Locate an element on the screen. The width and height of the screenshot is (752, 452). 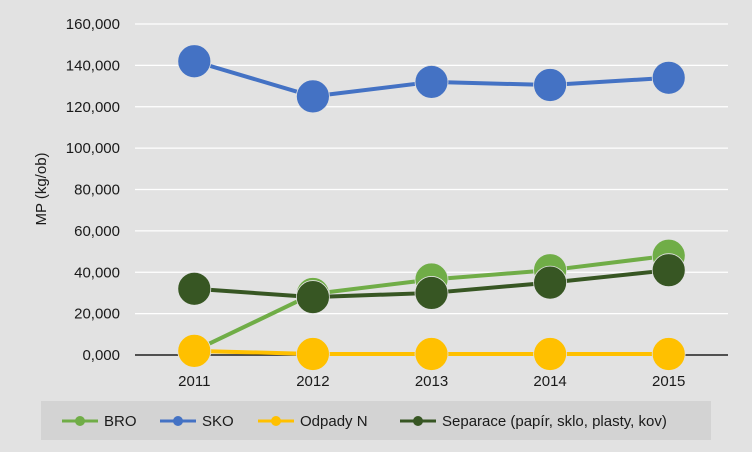
legend-box is located at coordinates (376, 420).